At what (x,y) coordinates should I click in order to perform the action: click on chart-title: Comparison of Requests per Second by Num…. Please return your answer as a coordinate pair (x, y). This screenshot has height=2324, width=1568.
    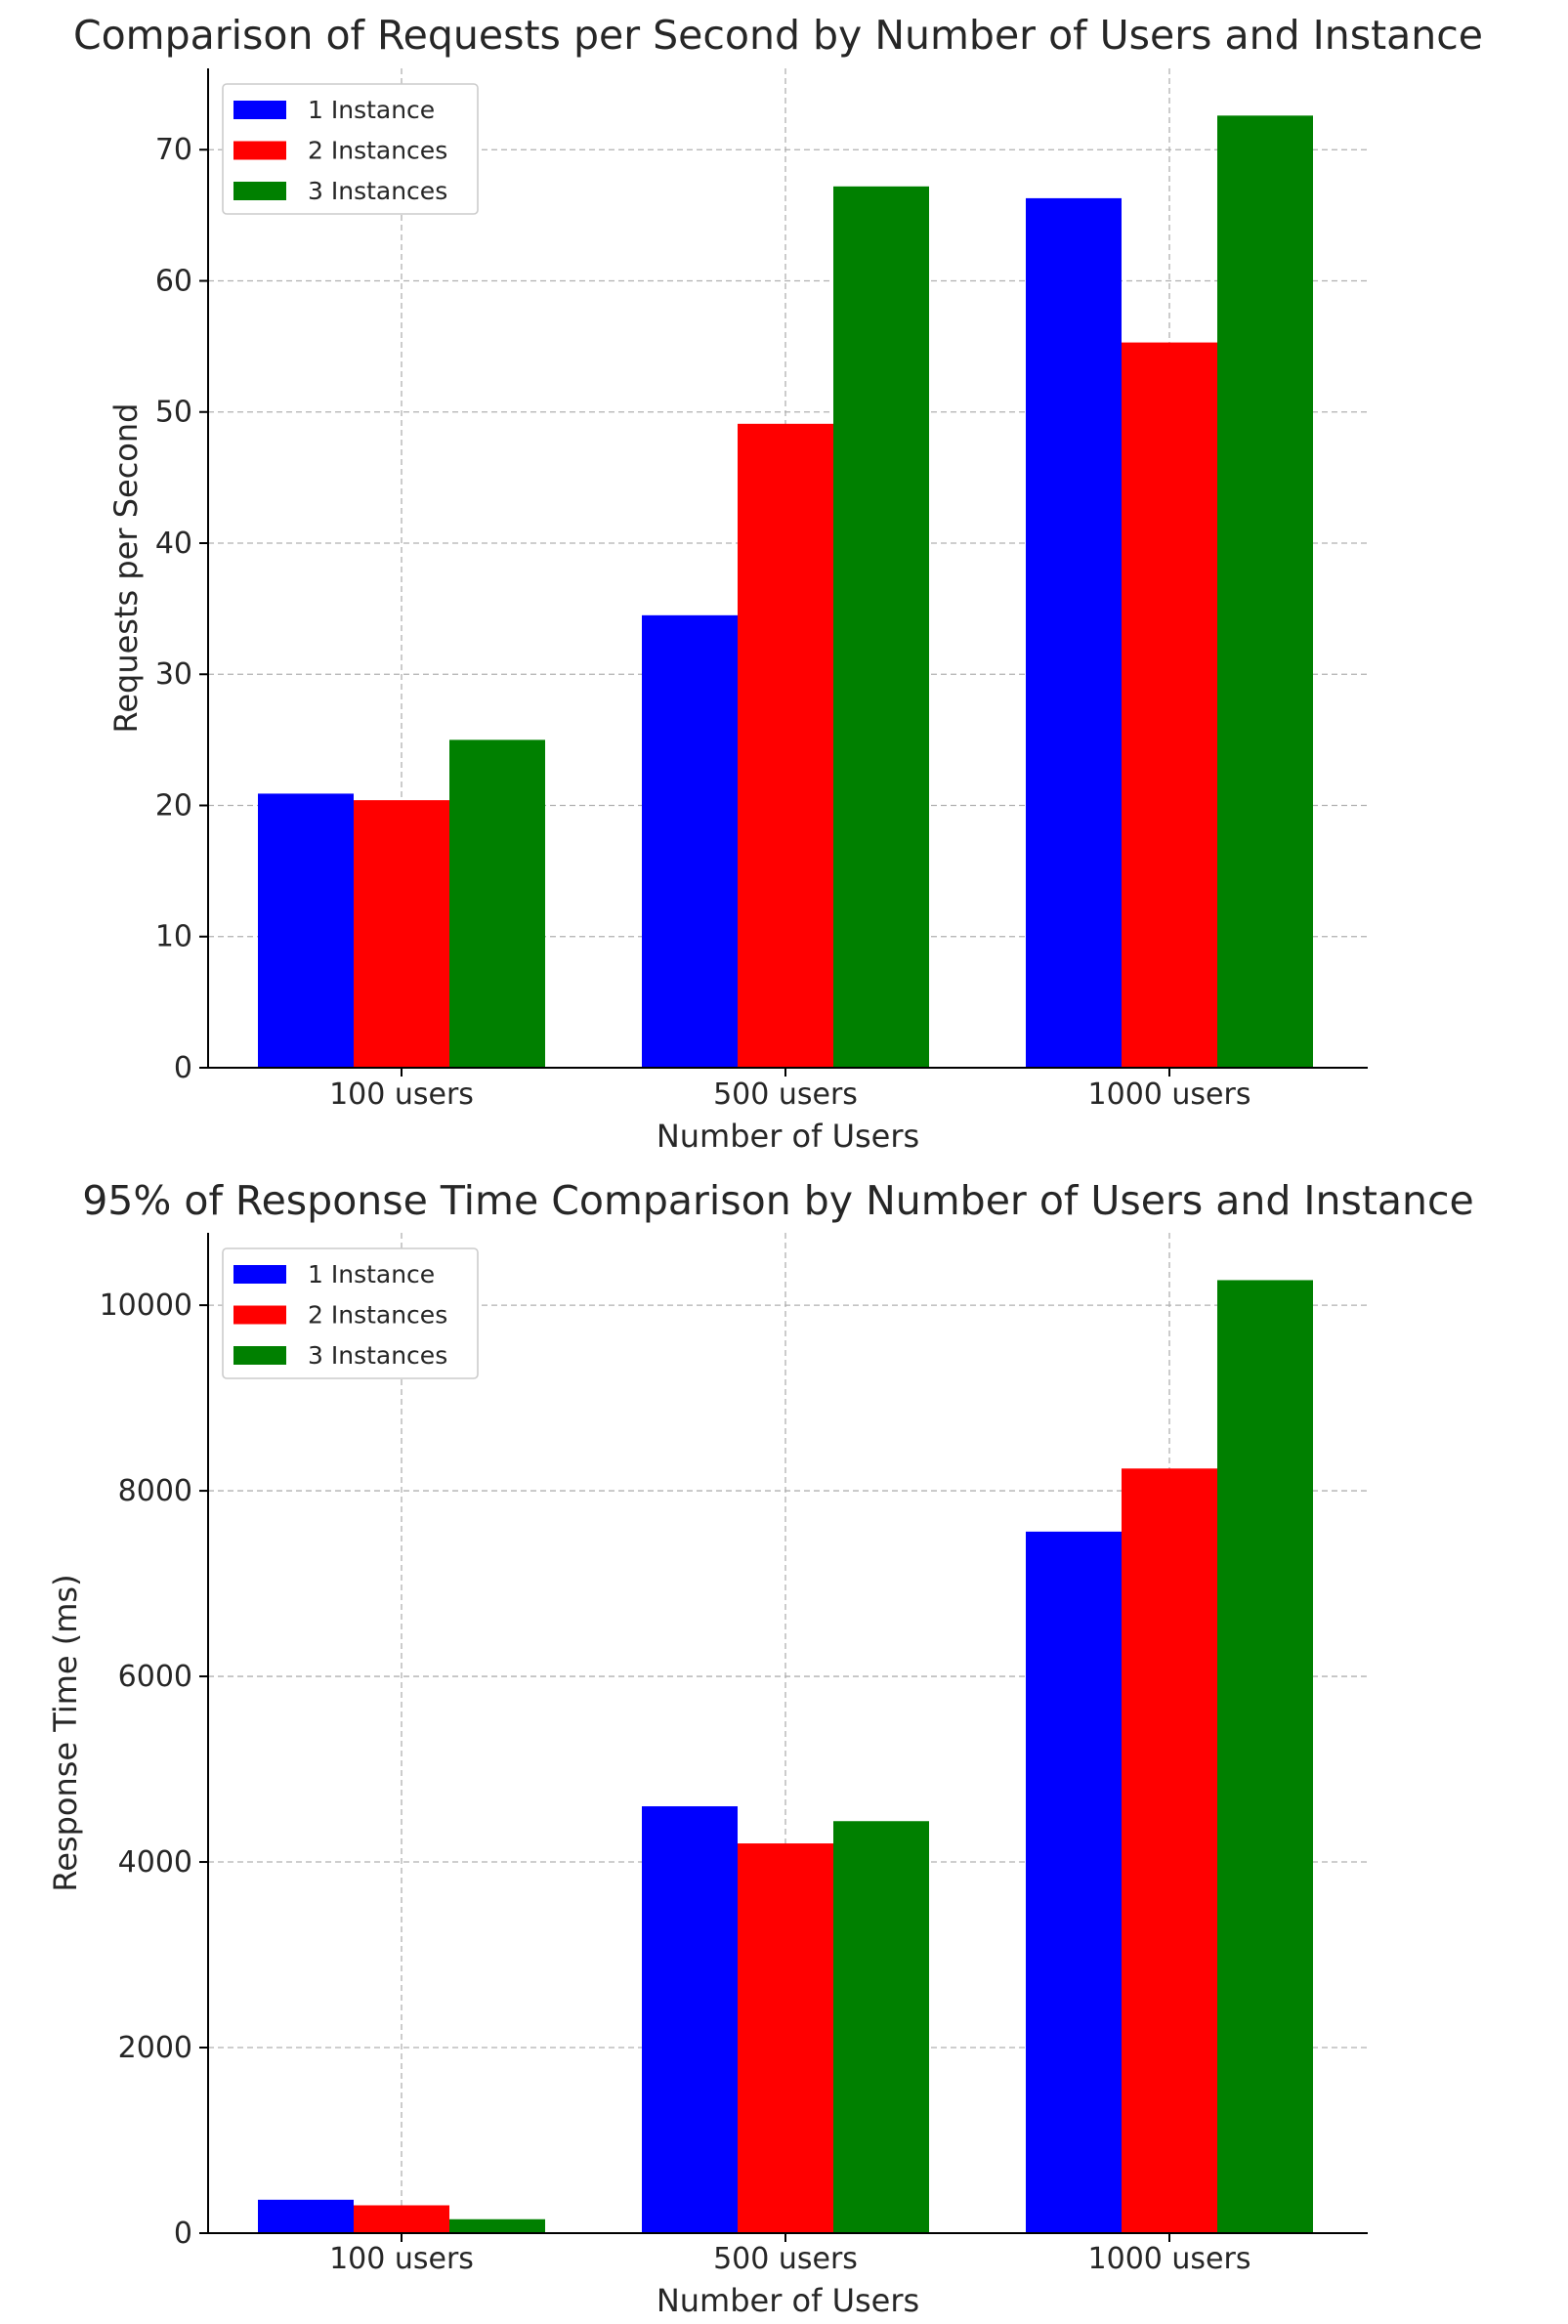
    Looking at the image, I should click on (778, 35).